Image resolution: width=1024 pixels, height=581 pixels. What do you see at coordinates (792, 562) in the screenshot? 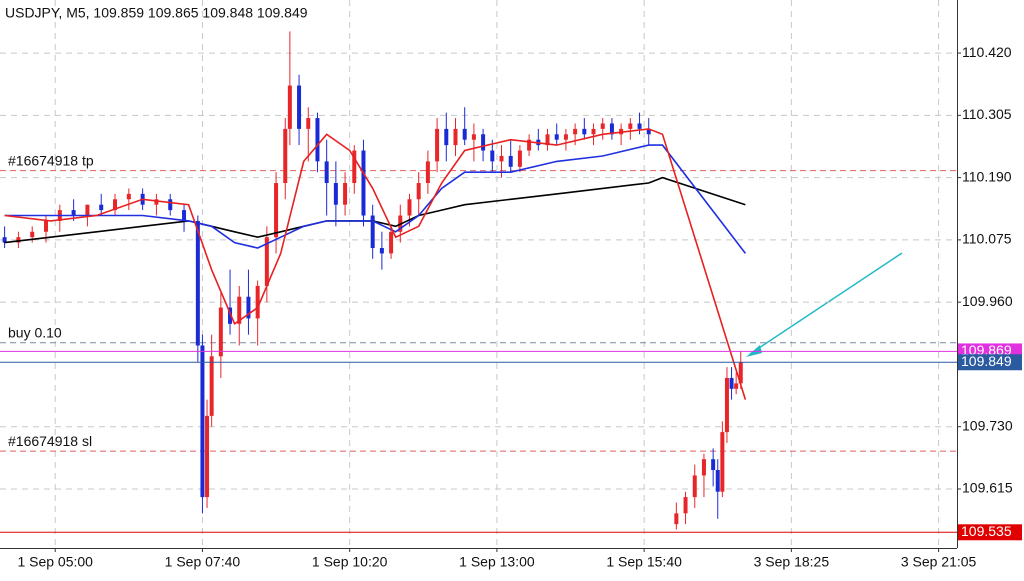
I see `x-tick-label: 3 Sep 18:25` at bounding box center [792, 562].